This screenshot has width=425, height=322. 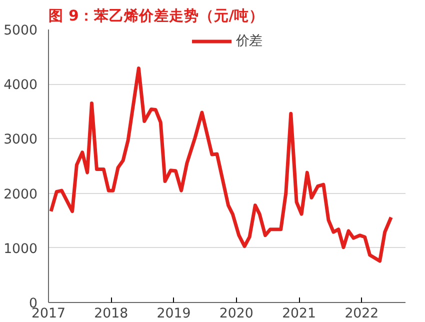 I want to click on y-tick-label: 5000, so click(x=21, y=31).